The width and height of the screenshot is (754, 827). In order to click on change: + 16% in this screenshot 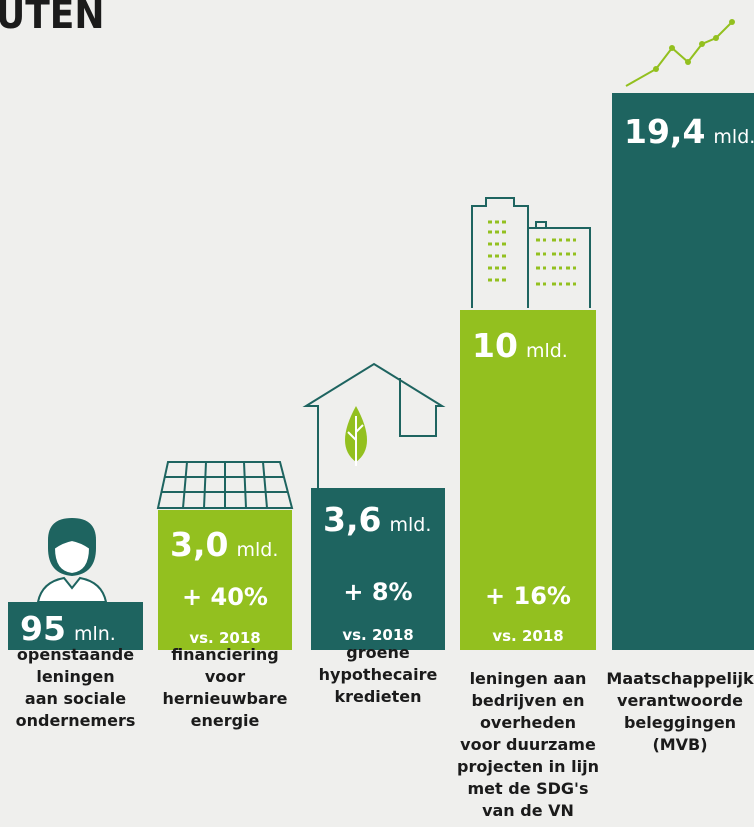, I will do `click(528, 596)`.